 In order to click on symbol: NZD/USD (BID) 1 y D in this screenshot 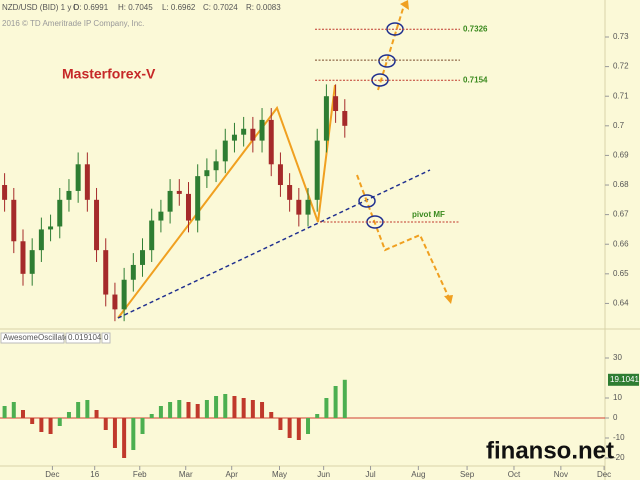, I will do `click(41, 7)`.